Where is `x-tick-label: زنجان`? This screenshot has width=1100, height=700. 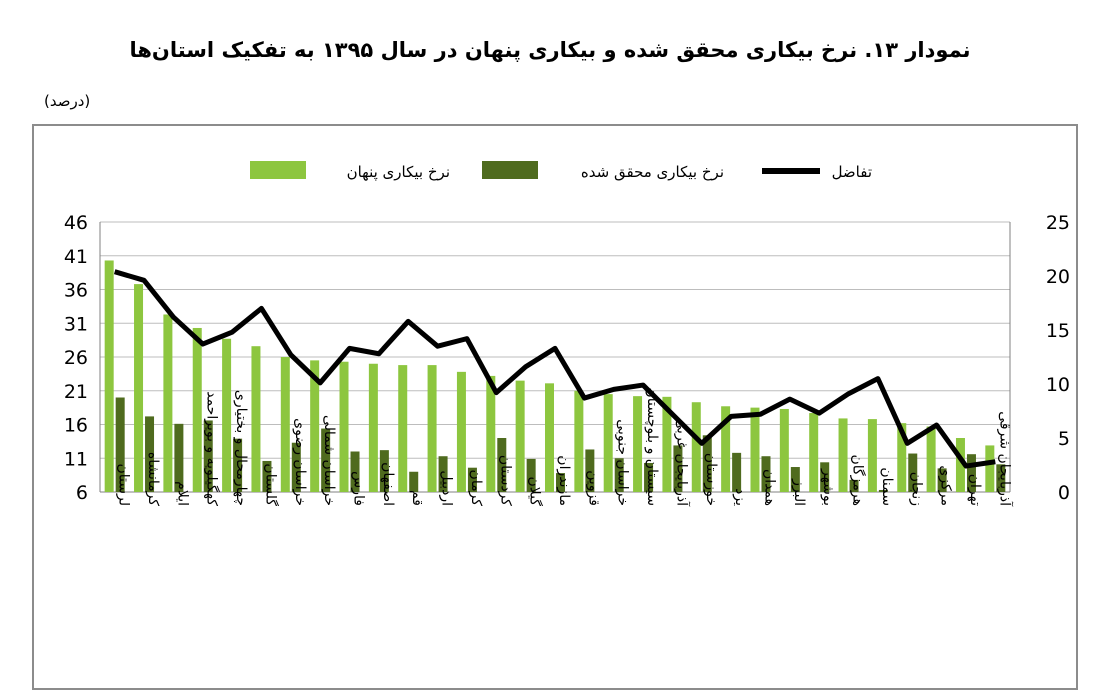 x-tick-label: زنجان is located at coordinates (916, 489).